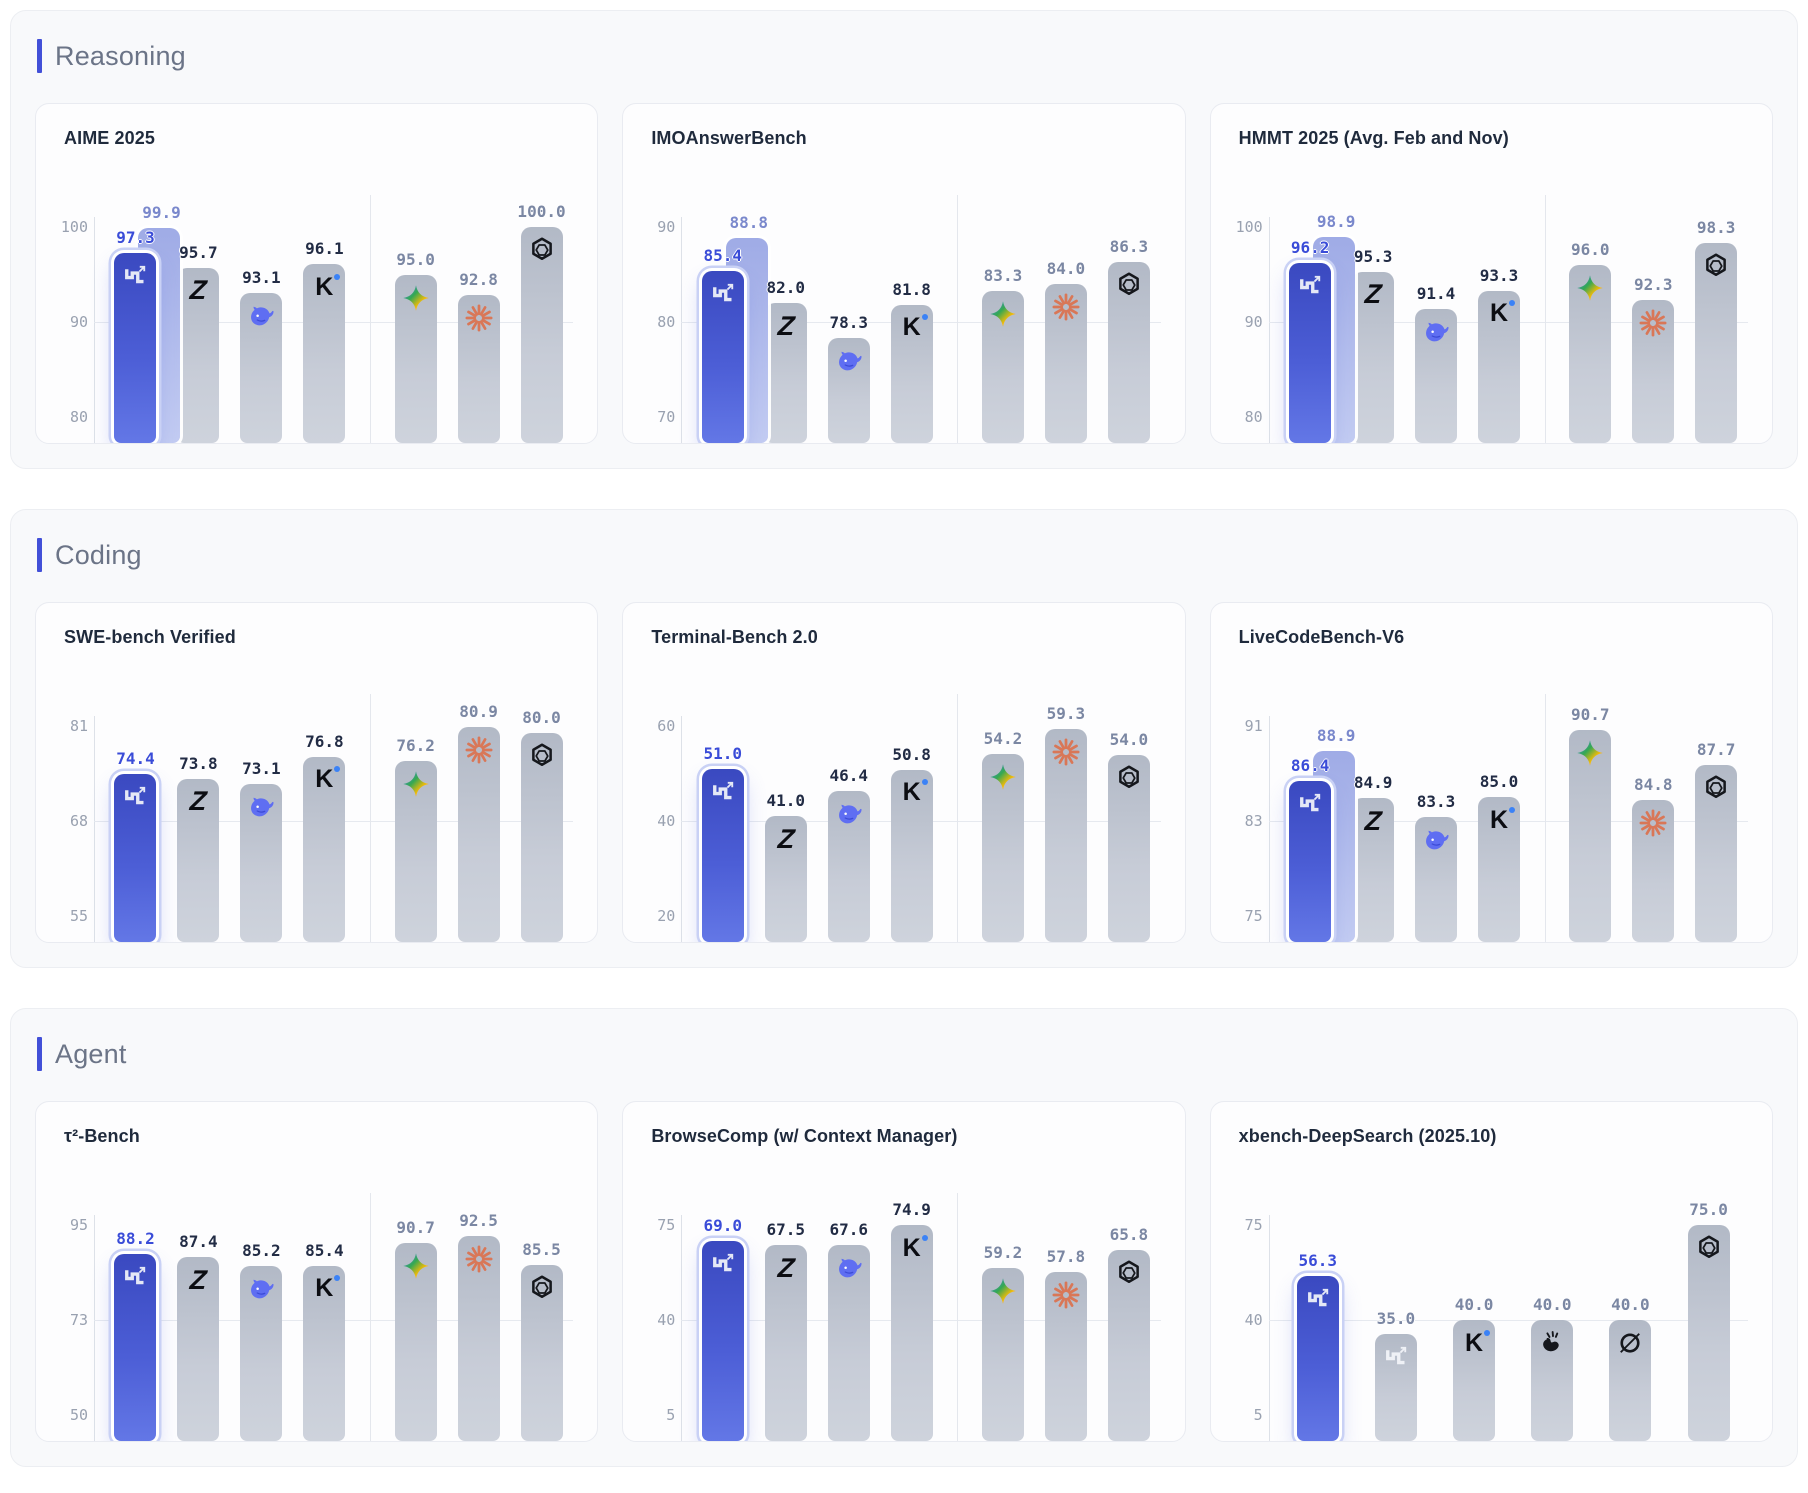 This screenshot has height=1493, width=1808. Describe the element at coordinates (1253, 322) in the screenshot. I see `y-tick-label: 90` at that location.